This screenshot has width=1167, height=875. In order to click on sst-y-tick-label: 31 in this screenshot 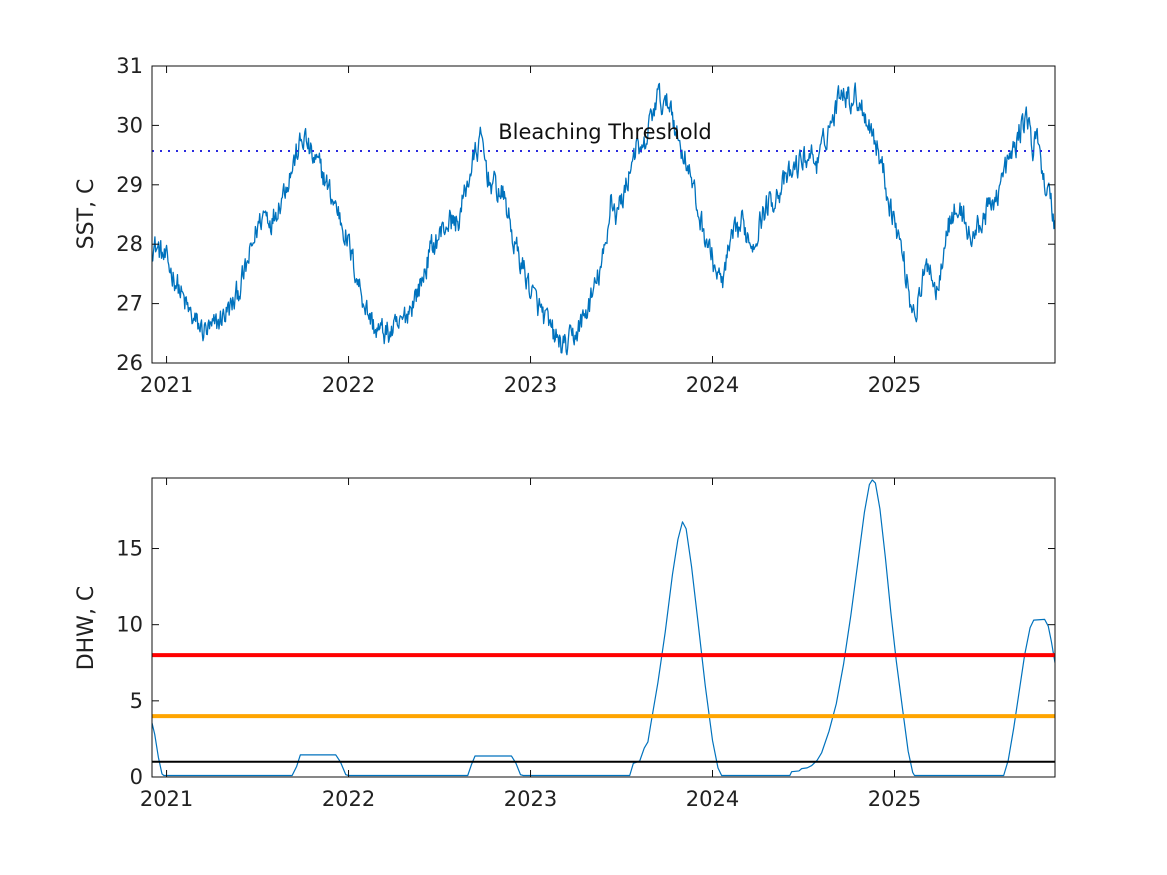, I will do `click(129, 66)`.